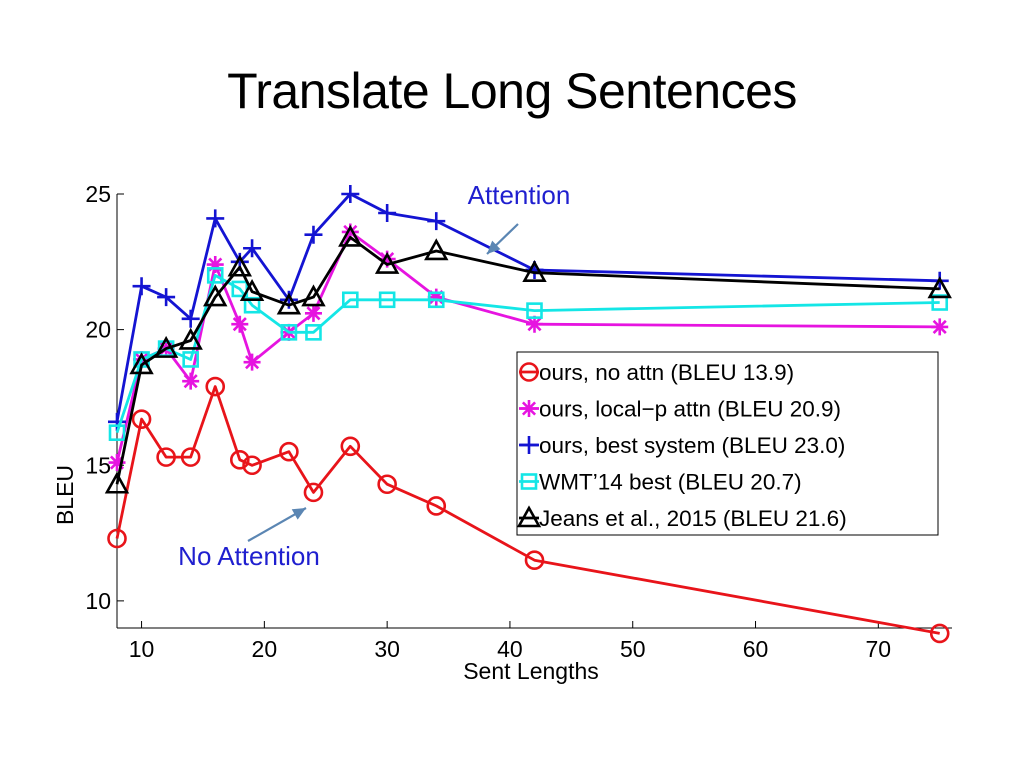  Describe the element at coordinates (98, 601) in the screenshot. I see `y-tick-label: 10` at that location.